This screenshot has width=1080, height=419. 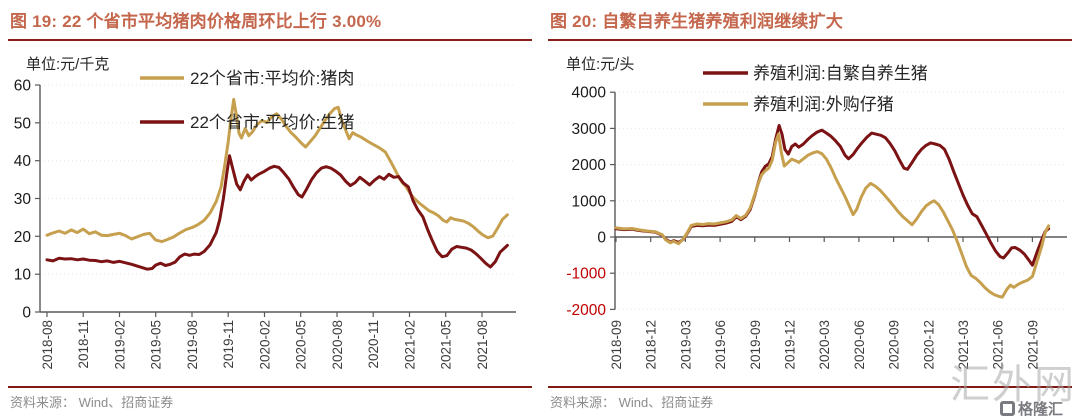 I want to click on gelonghui-icon, so click(x=1007, y=408).